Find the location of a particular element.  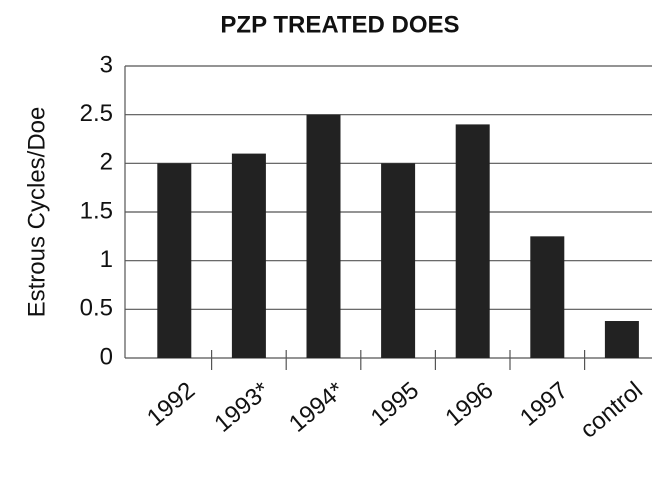

x-tick-label: 1995 is located at coordinates (395, 404).